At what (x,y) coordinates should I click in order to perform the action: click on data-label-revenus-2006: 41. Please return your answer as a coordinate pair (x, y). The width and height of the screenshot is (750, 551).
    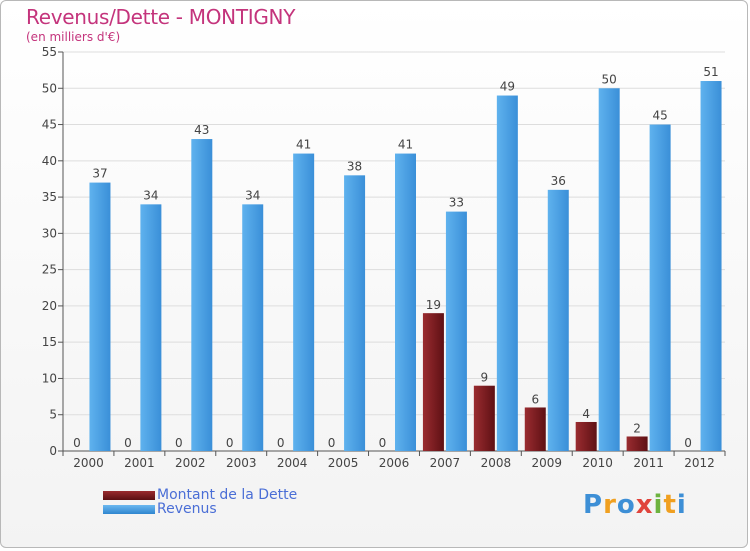
    Looking at the image, I should click on (405, 145).